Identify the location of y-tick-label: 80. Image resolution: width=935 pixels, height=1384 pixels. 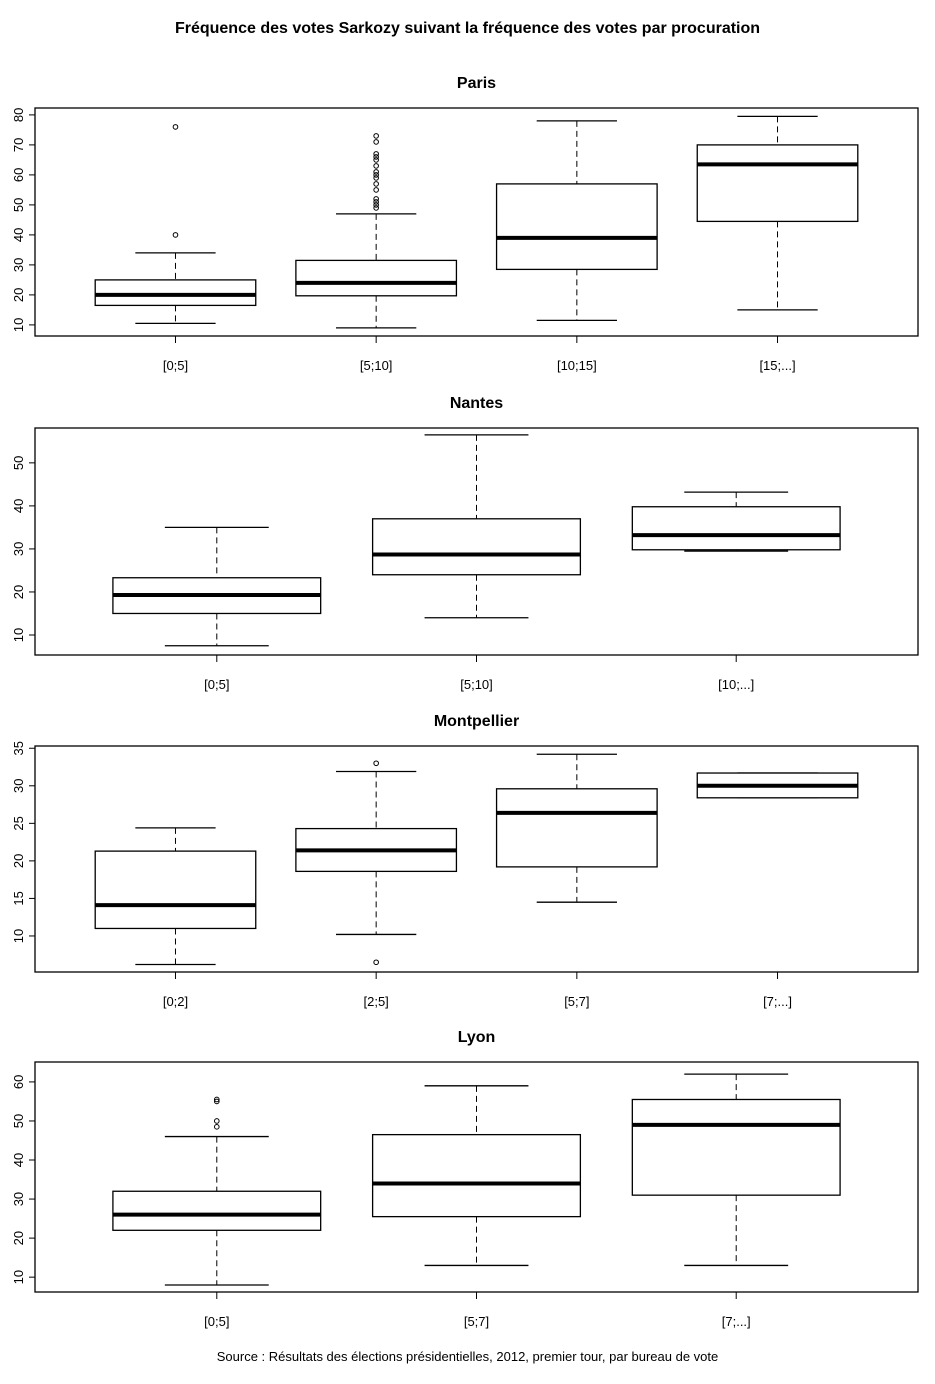
(18, 115).